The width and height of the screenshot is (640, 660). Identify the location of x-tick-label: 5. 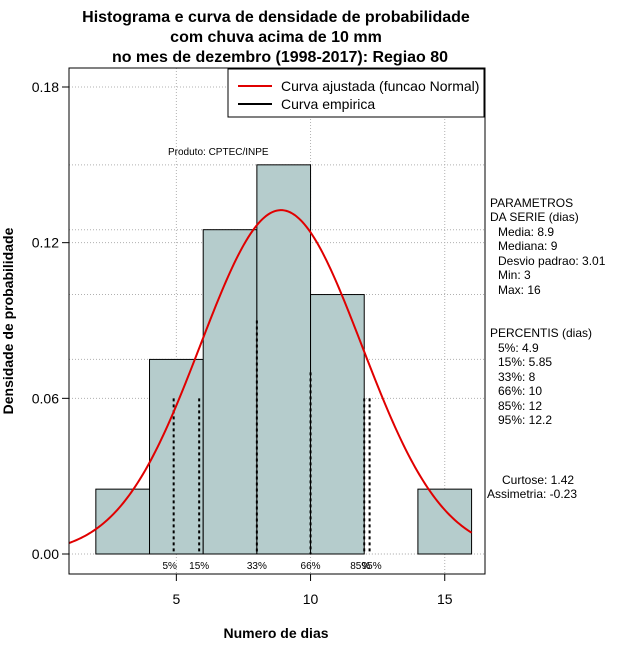
(176, 599).